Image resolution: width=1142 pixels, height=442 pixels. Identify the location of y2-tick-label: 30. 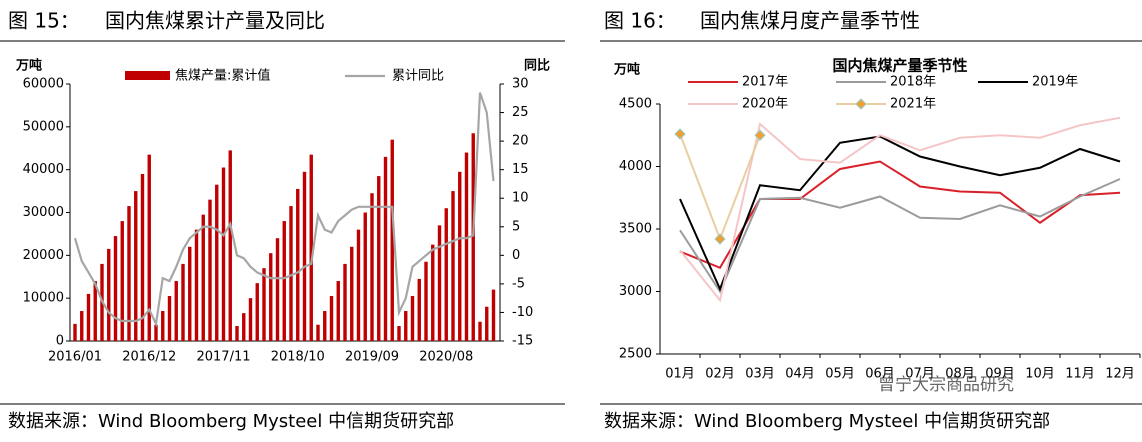
(520, 84).